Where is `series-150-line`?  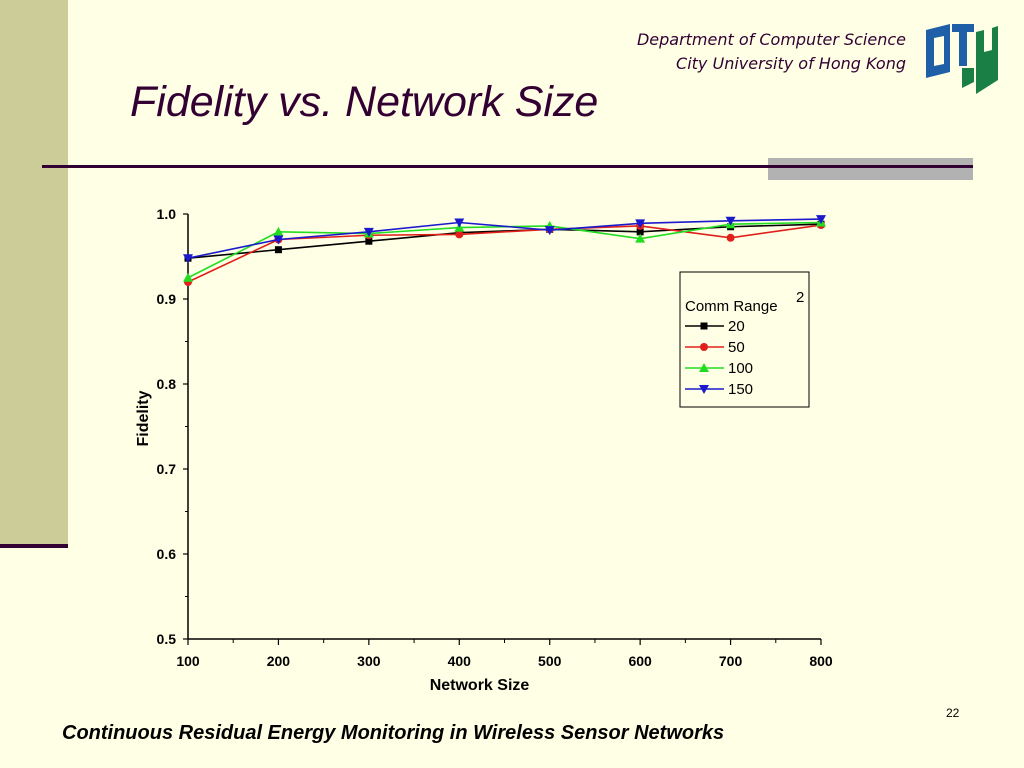
series-150-line is located at coordinates (504, 238).